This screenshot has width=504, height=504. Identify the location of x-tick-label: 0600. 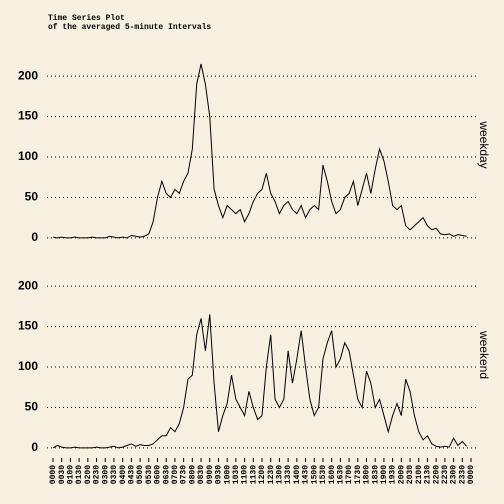
(158, 474).